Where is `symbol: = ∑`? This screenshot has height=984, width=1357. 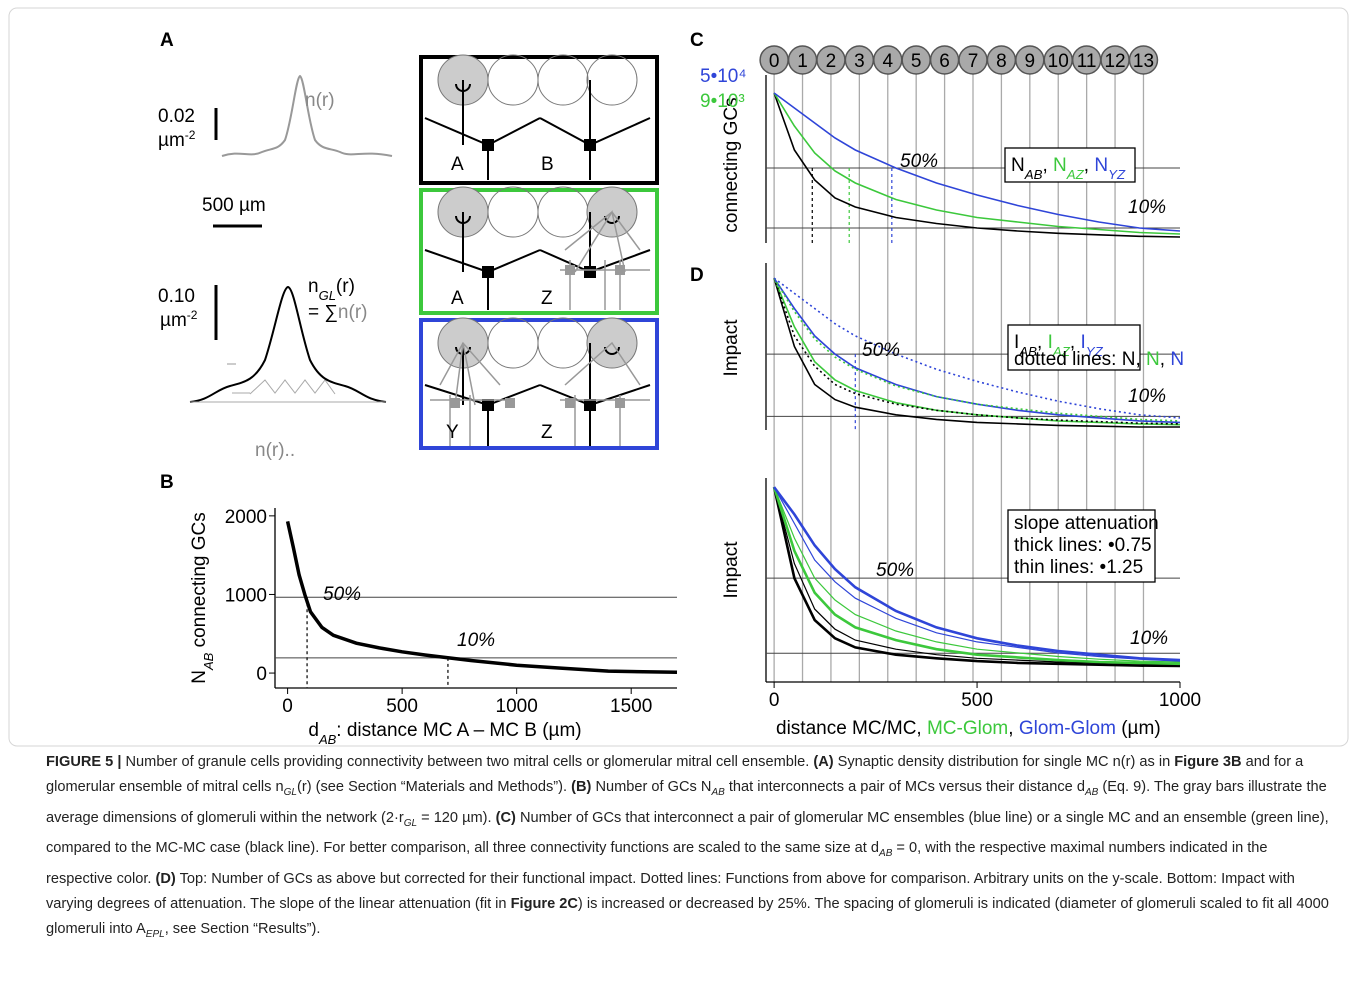
symbol: = ∑ is located at coordinates (323, 312).